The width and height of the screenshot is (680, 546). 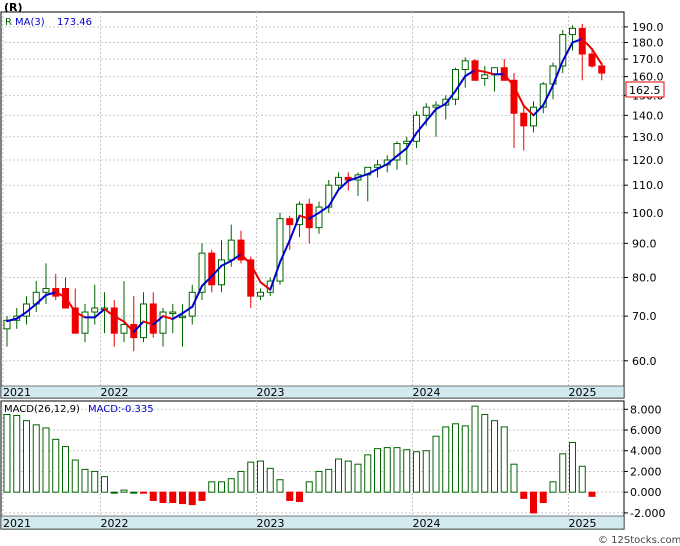 I want to click on watermark: © 12Stocks.com, so click(x=639, y=540).